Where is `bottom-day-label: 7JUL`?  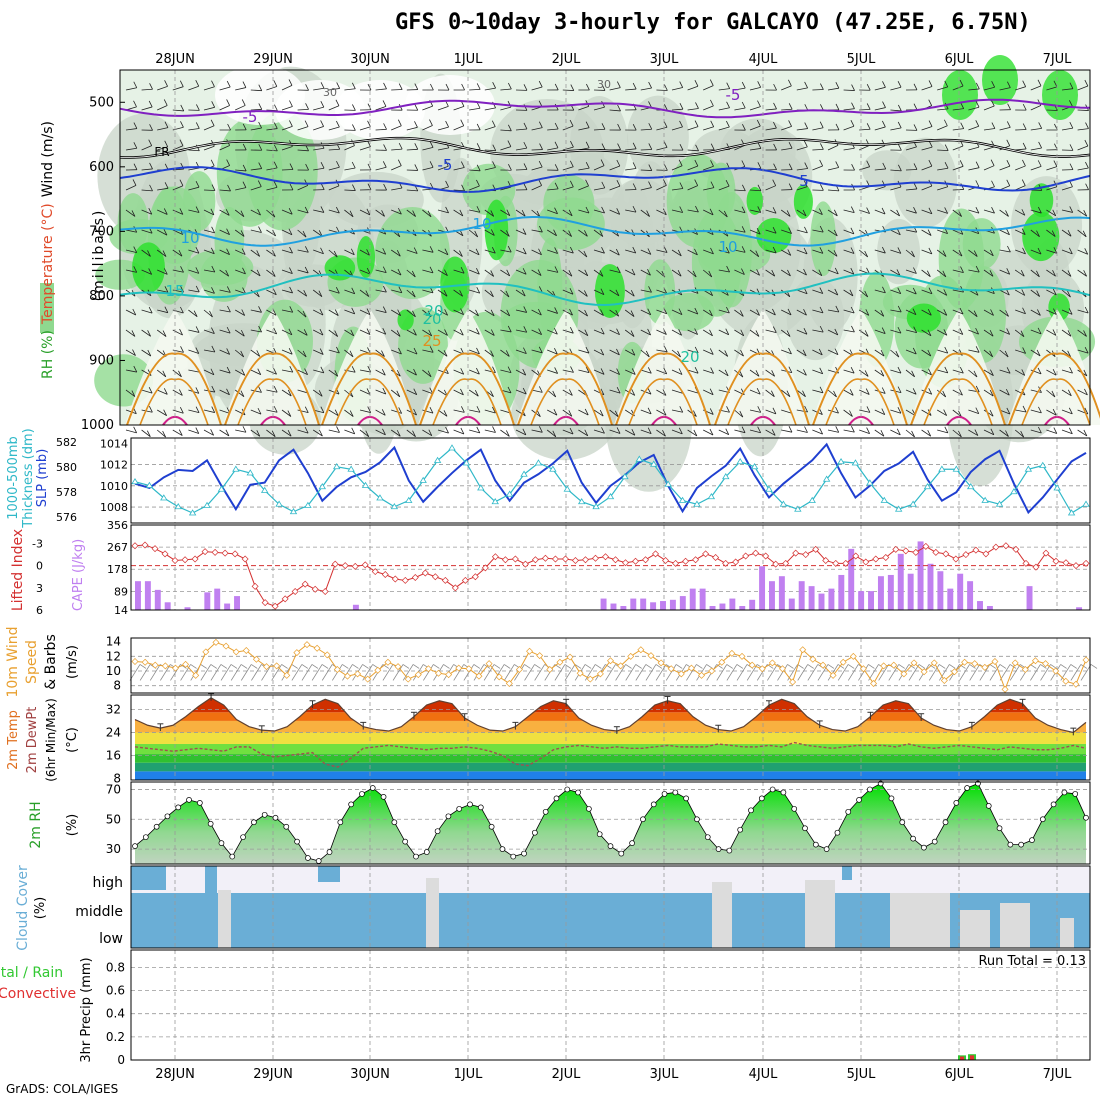 bottom-day-label: 7JUL is located at coordinates (1058, 1074).